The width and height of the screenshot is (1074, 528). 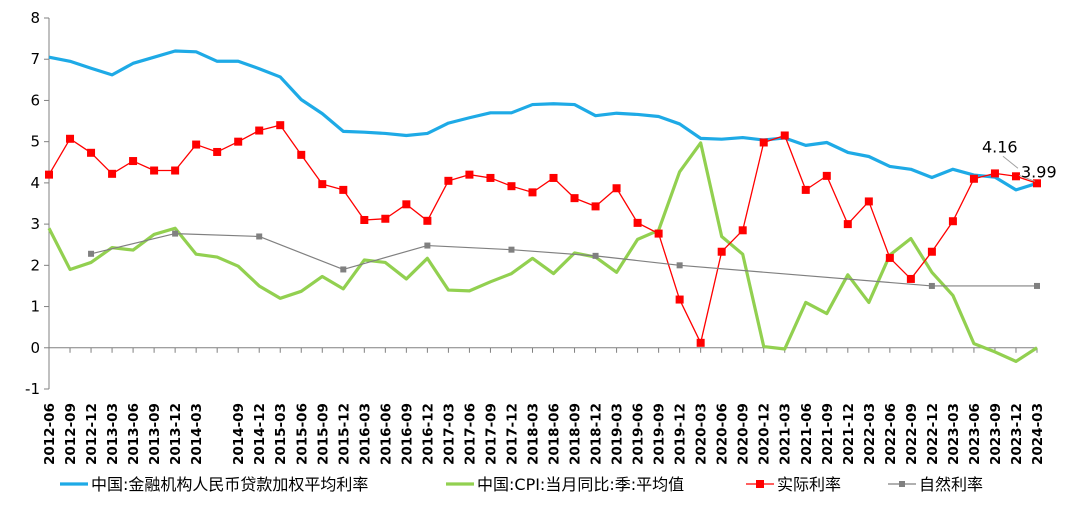 What do you see at coordinates (1039, 171) in the screenshot?
I see `annotation-label: 3.99` at bounding box center [1039, 171].